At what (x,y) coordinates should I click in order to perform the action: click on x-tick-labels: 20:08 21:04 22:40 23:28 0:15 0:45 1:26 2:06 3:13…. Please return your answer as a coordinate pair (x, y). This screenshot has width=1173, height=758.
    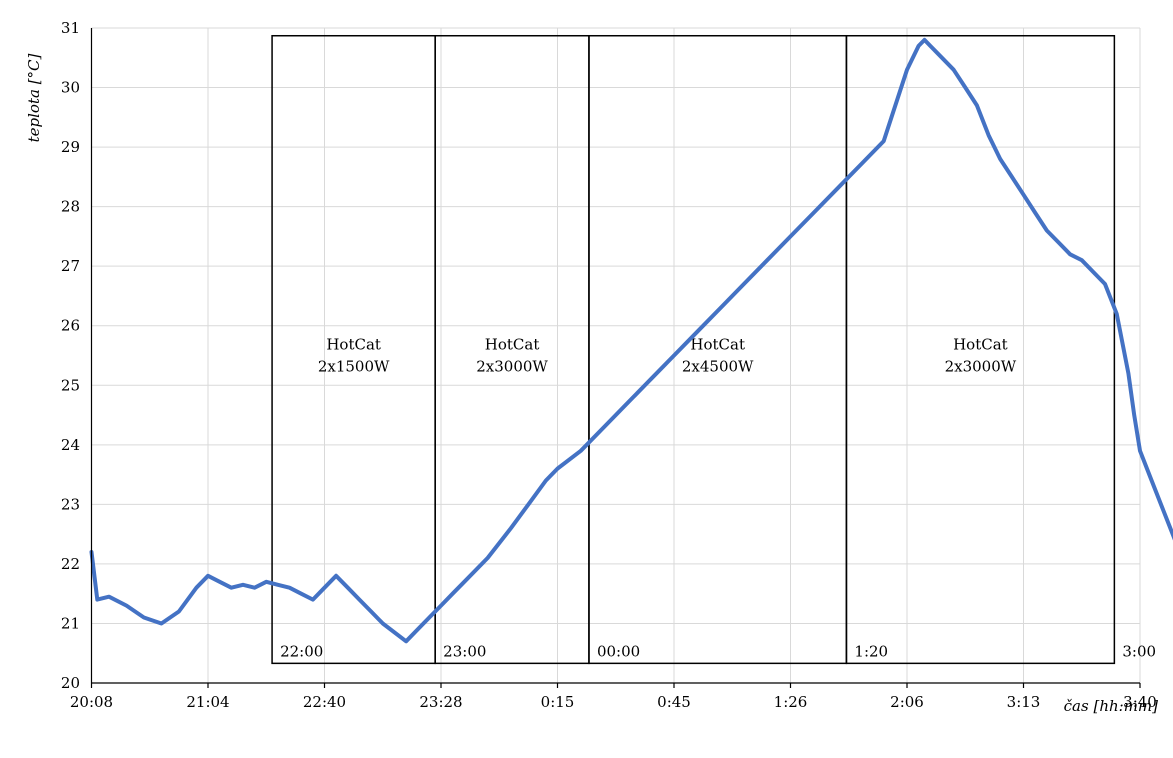
    Looking at the image, I should click on (613, 702).